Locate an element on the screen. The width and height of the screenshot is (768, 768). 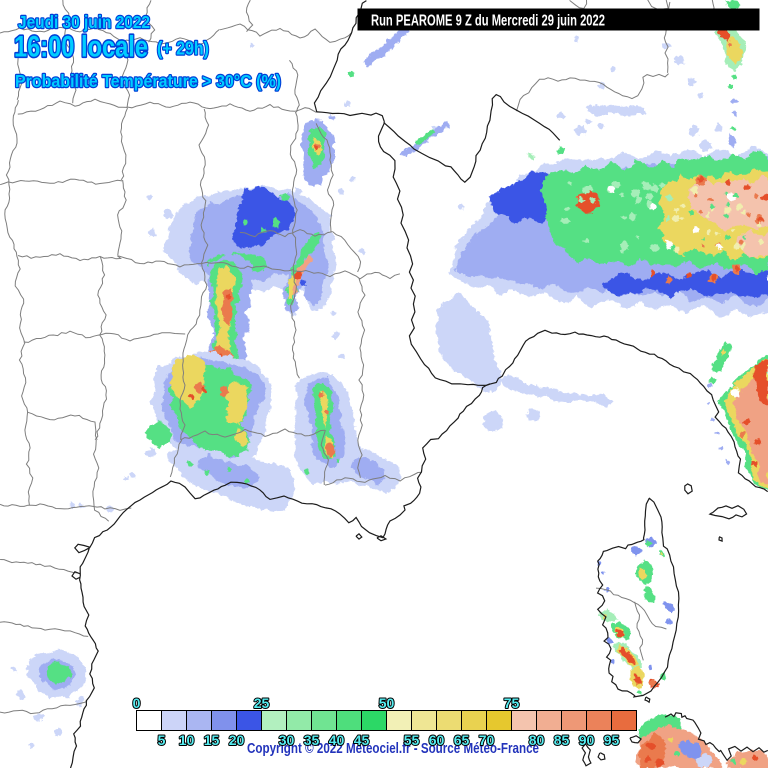
svg-text: 30 is located at coordinates (287, 740).